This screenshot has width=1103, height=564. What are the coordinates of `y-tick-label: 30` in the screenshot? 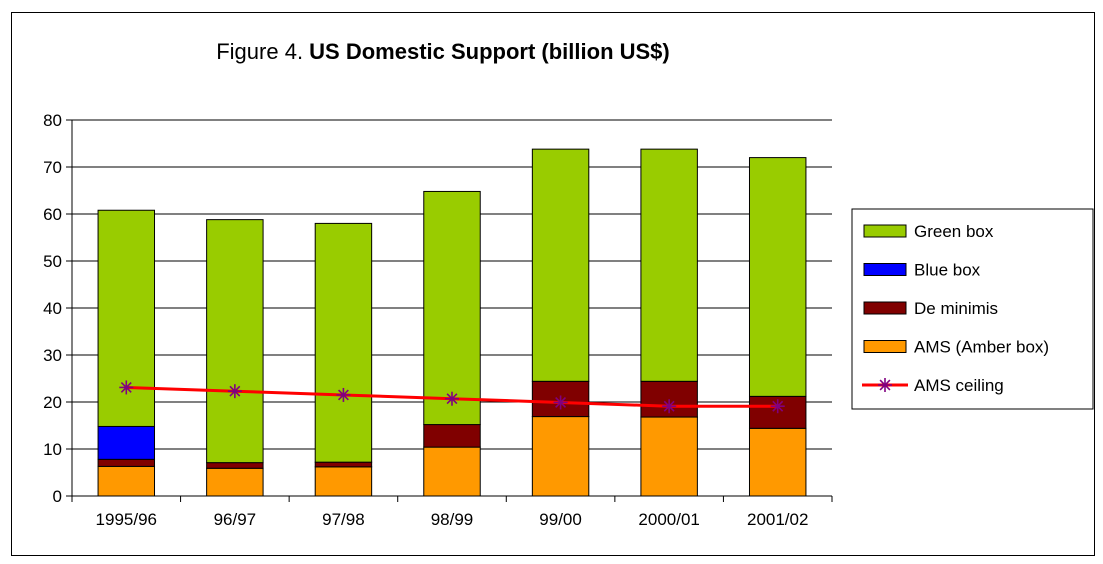 It's located at (52, 355).